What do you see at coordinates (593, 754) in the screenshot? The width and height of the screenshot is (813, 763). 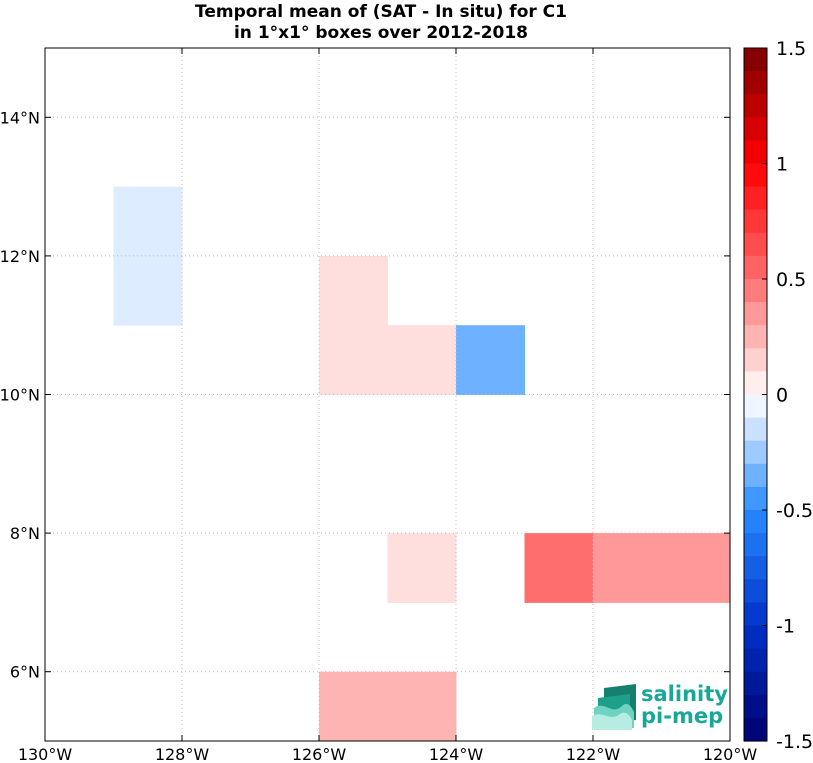 I see `x-tick-label: 122°W` at bounding box center [593, 754].